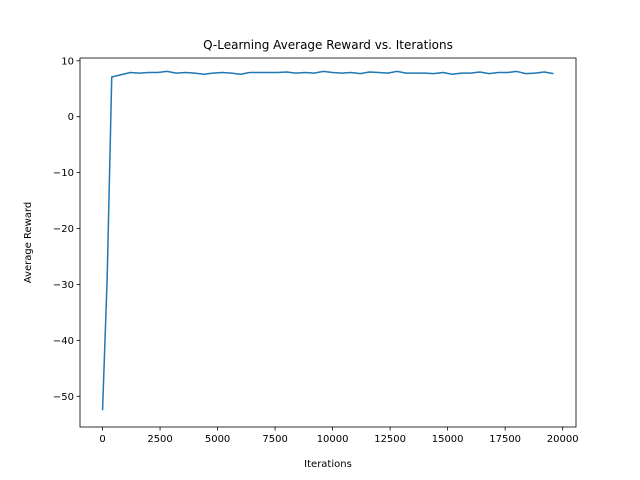 The height and width of the screenshot is (480, 640). What do you see at coordinates (63, 397) in the screenshot?
I see `y-tick-label: −50` at bounding box center [63, 397].